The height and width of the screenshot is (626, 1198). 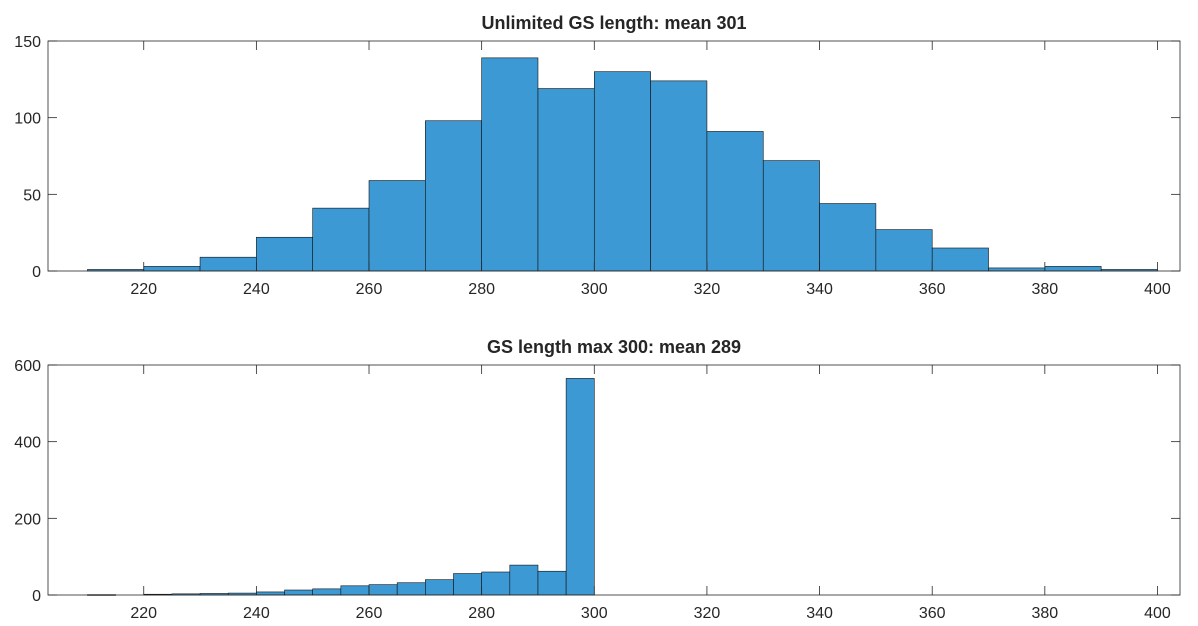 I want to click on chart-title: GS length max 300: mean 289, so click(x=614, y=347).